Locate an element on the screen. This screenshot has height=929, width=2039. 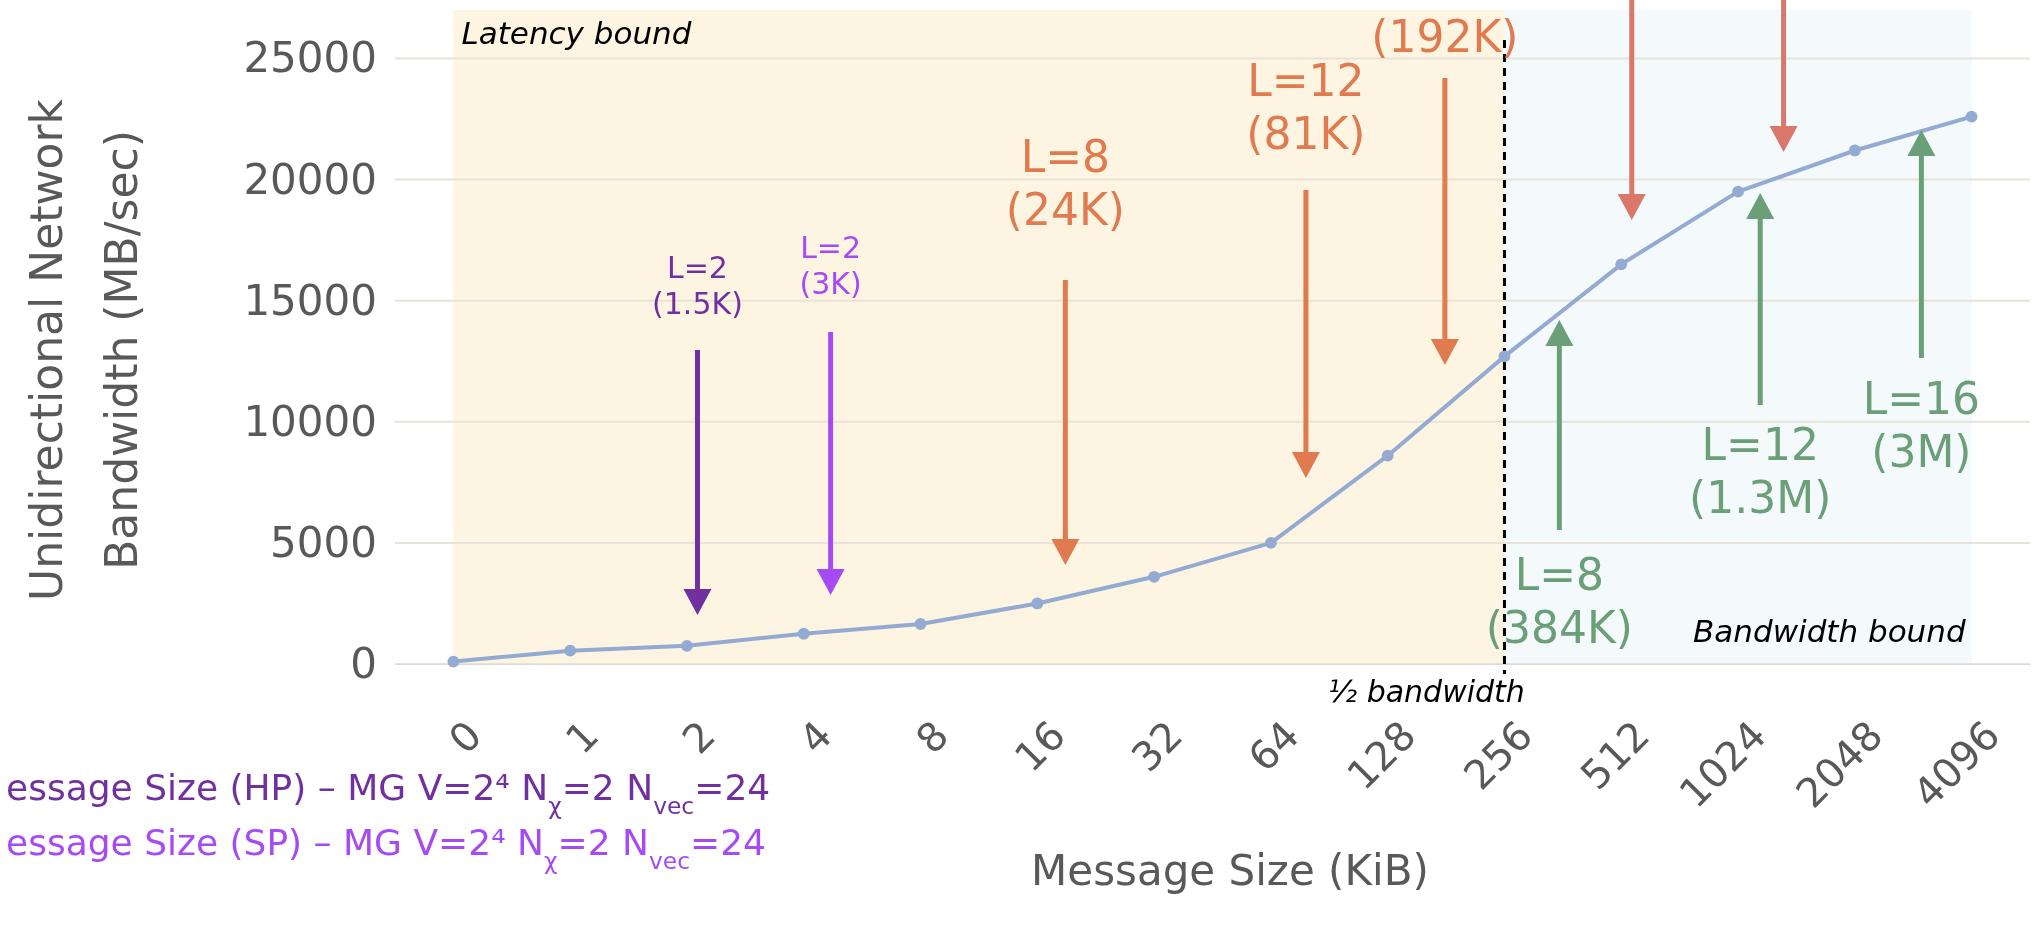
ref-line-label: ½ bandwidth is located at coordinates (1426, 691).